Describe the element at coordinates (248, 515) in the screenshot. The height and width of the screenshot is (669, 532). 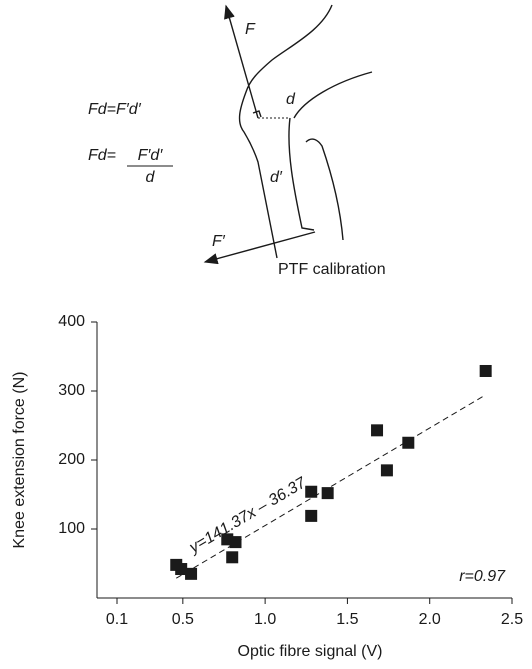
I see `fit-label: y=141.37x – 36.37` at that location.